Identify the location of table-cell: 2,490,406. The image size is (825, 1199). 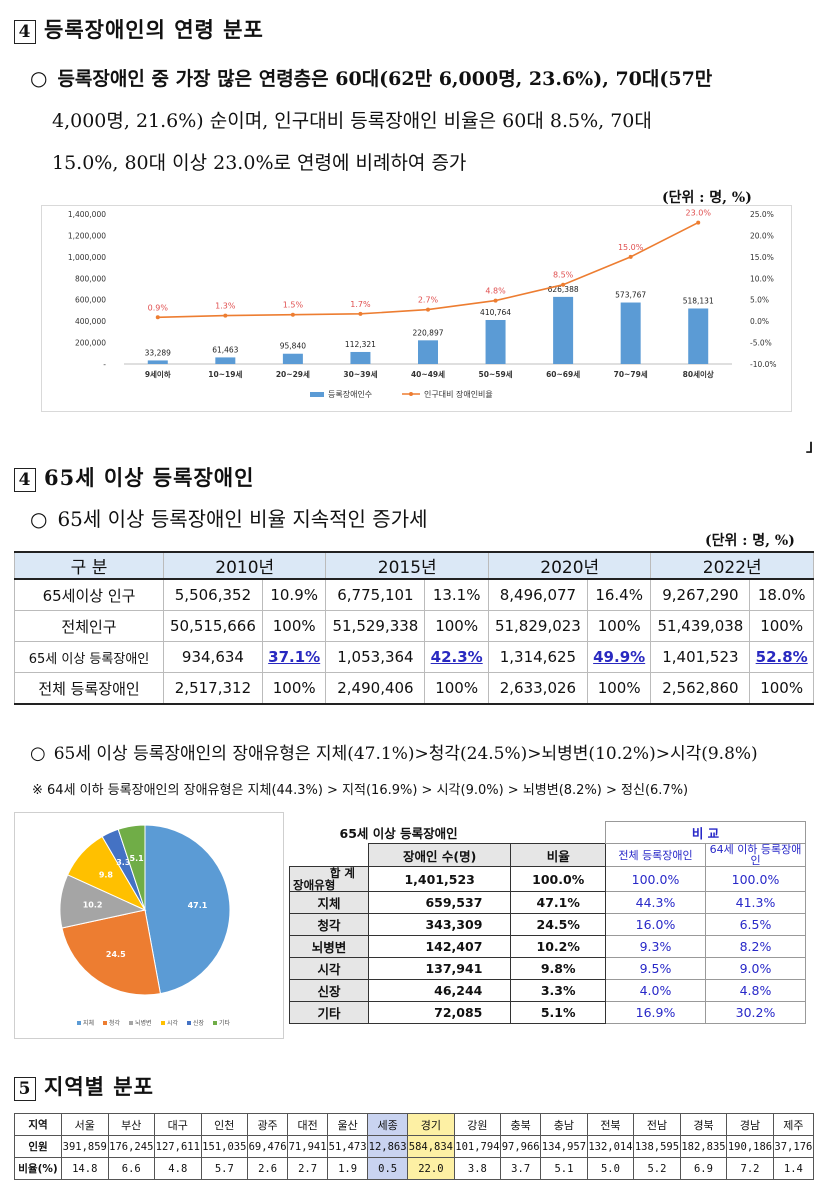
(375, 688).